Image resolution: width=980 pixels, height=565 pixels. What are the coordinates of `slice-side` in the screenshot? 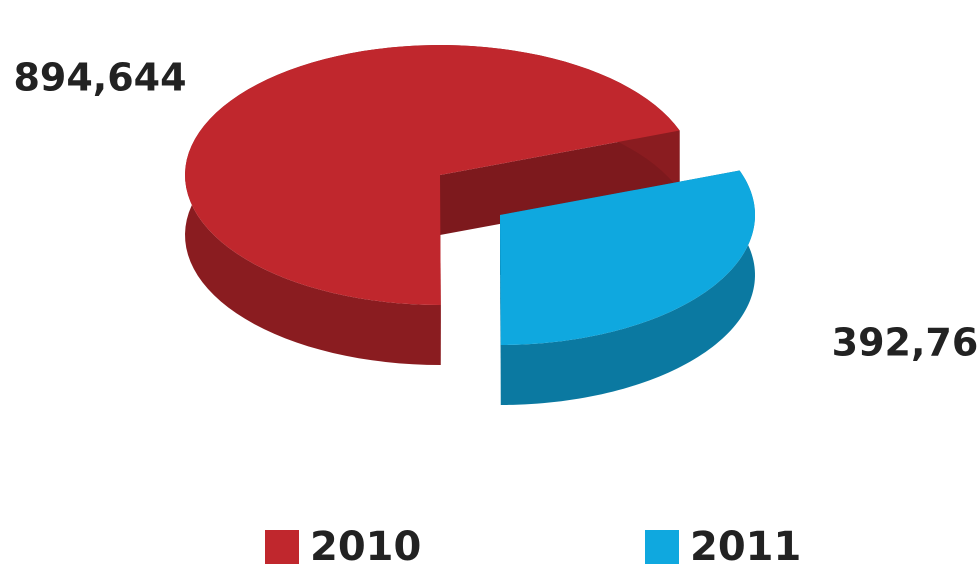 It's located at (627, 287).